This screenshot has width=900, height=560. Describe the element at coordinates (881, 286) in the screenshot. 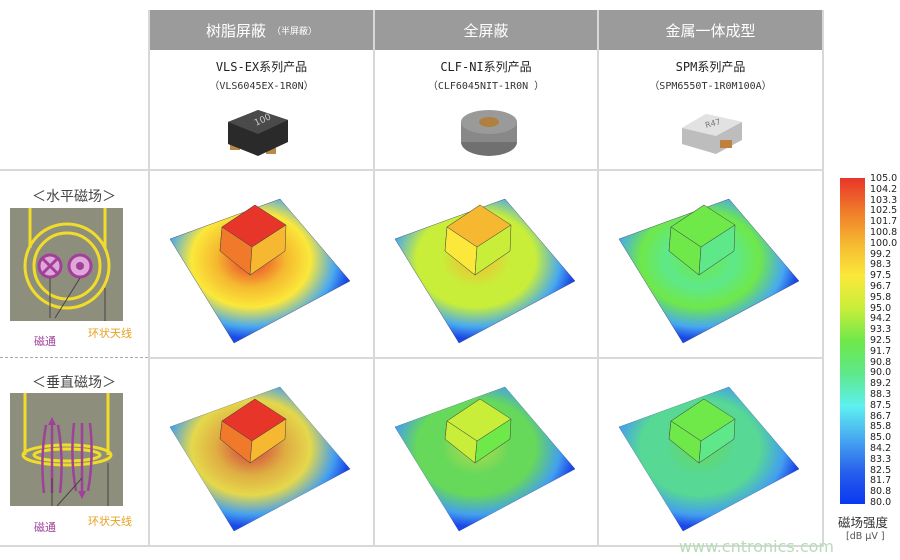

I see `colorbar-tick-label: 96.7` at that location.